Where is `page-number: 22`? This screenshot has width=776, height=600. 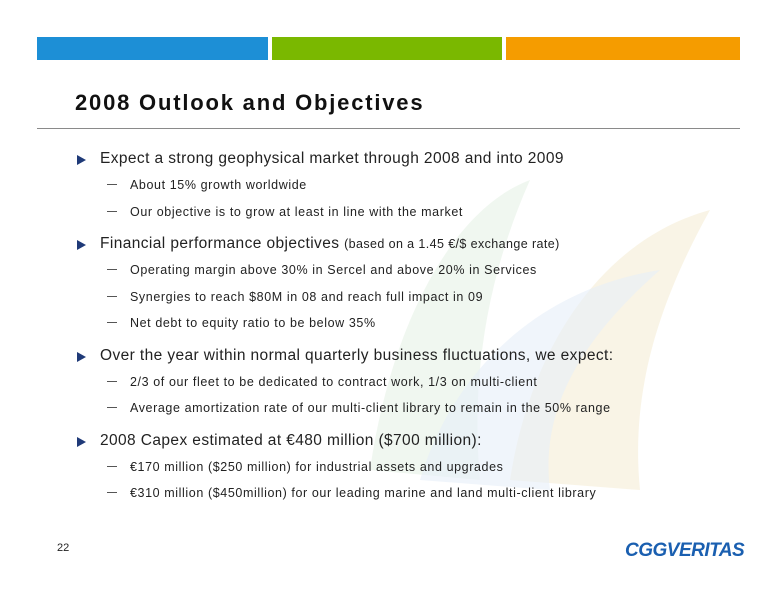
page-number: 22 is located at coordinates (63, 548).